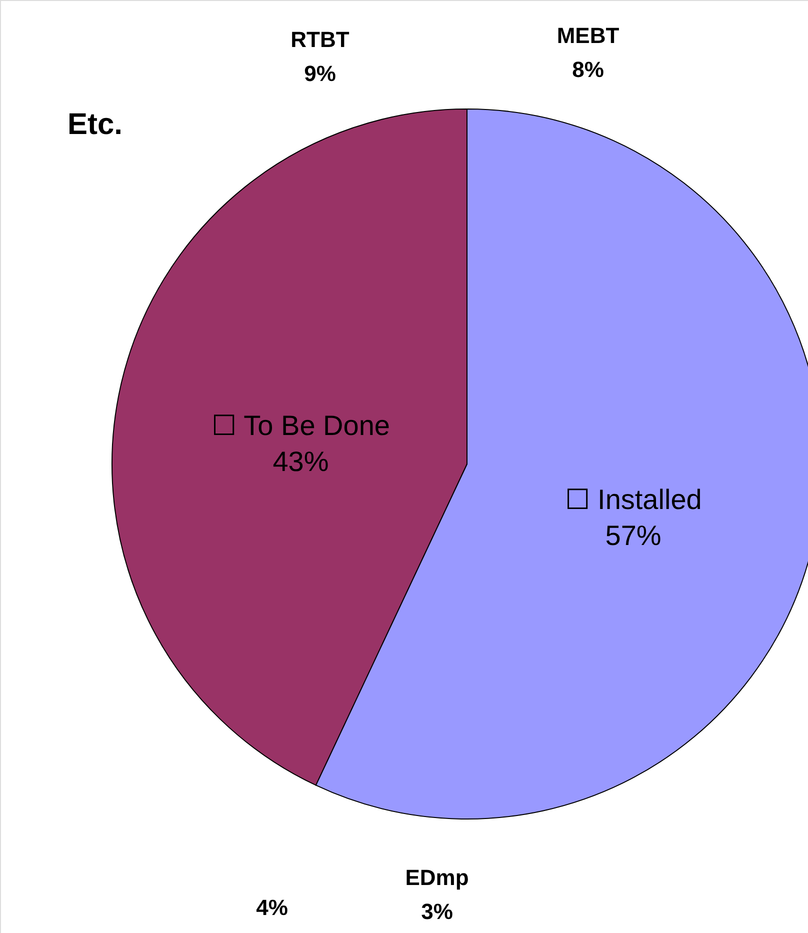 This screenshot has width=808, height=933. I want to click on text: 8%, so click(588, 69).